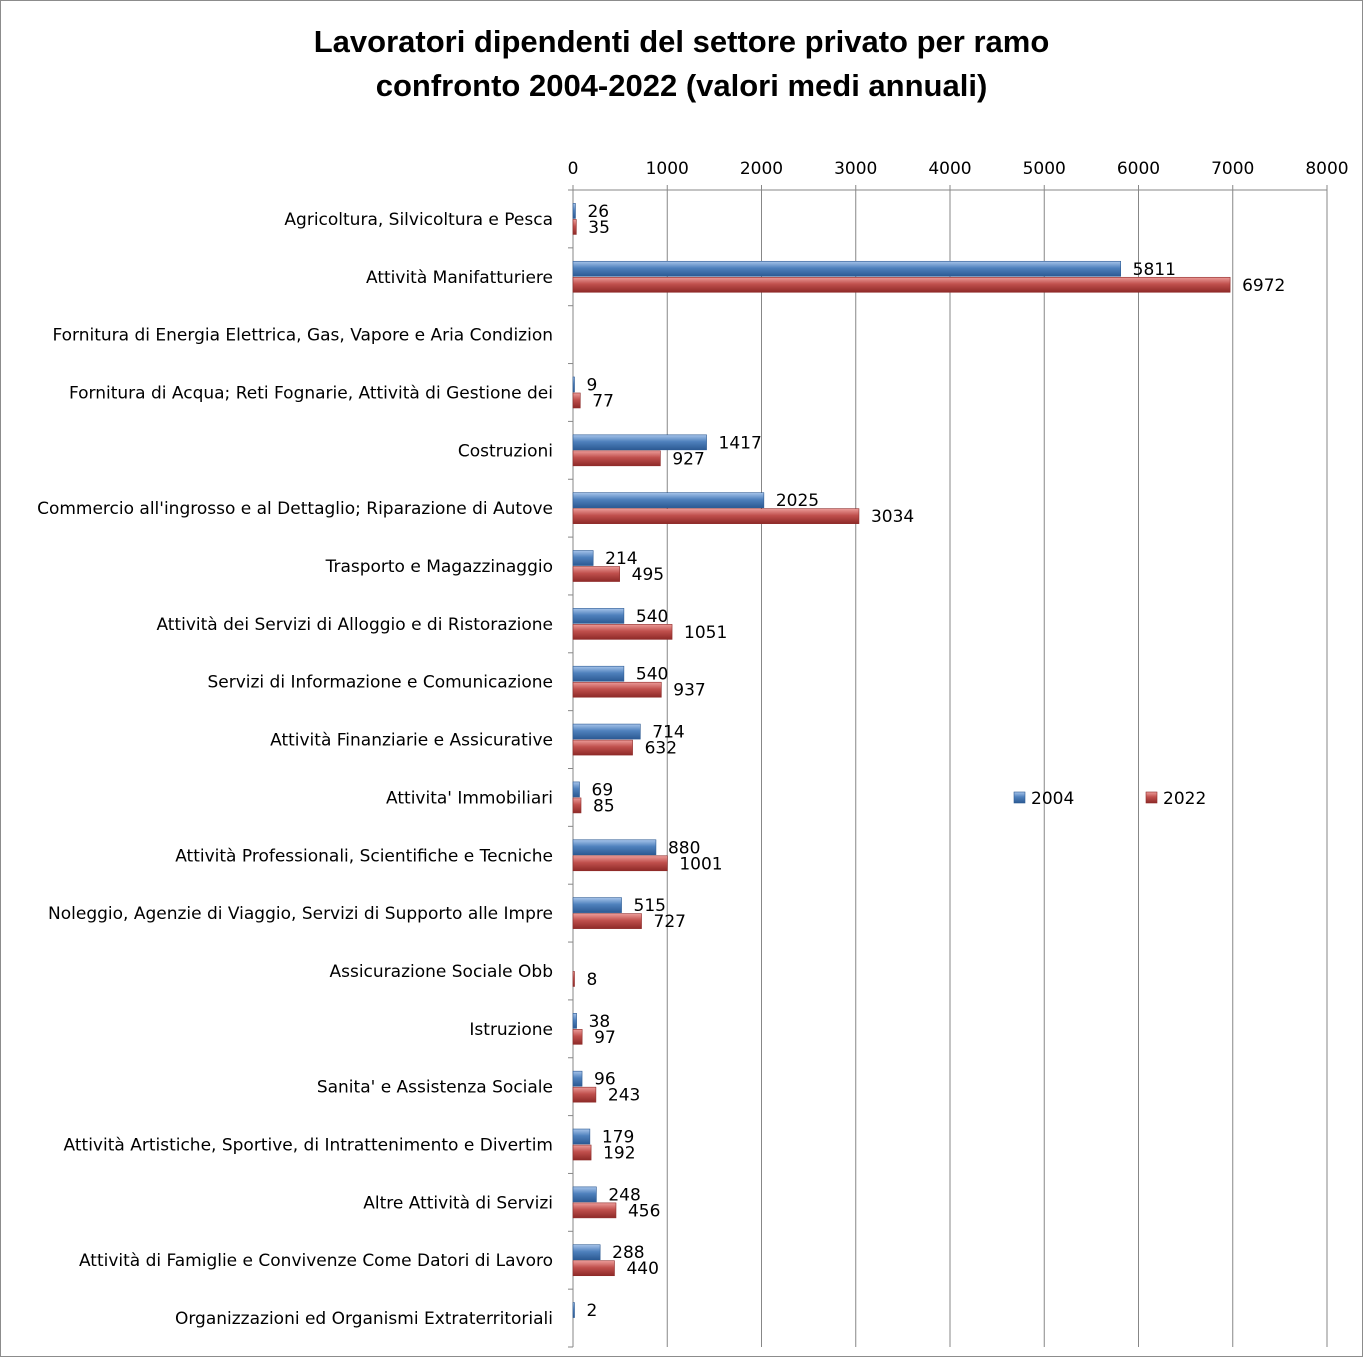 The image size is (1363, 1357). What do you see at coordinates (605, 1080) in the screenshot?
I see `data-label-2004: 96` at bounding box center [605, 1080].